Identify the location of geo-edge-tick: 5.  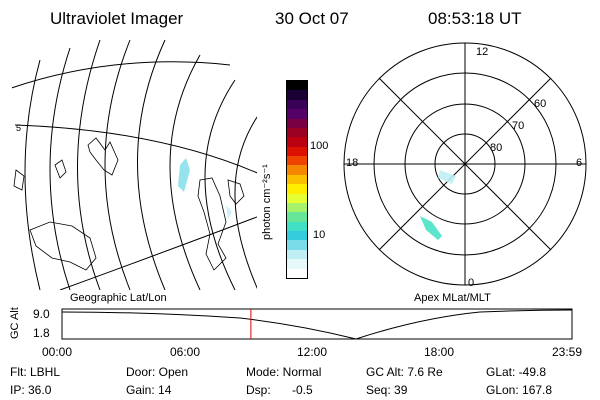
(19, 128).